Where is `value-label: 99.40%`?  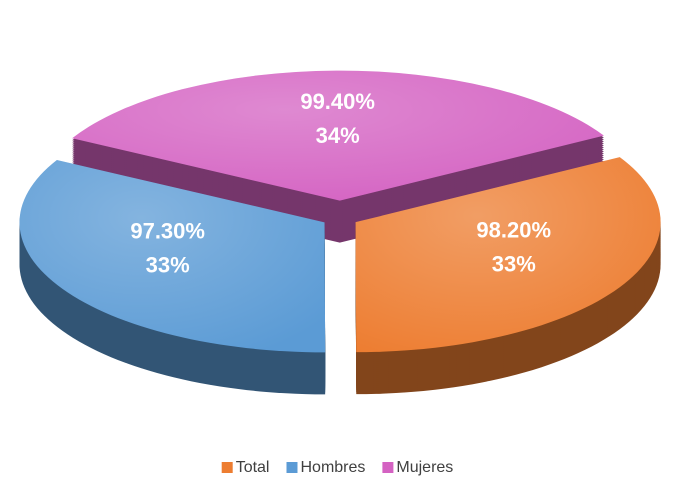 value-label: 99.40% is located at coordinates (337, 101).